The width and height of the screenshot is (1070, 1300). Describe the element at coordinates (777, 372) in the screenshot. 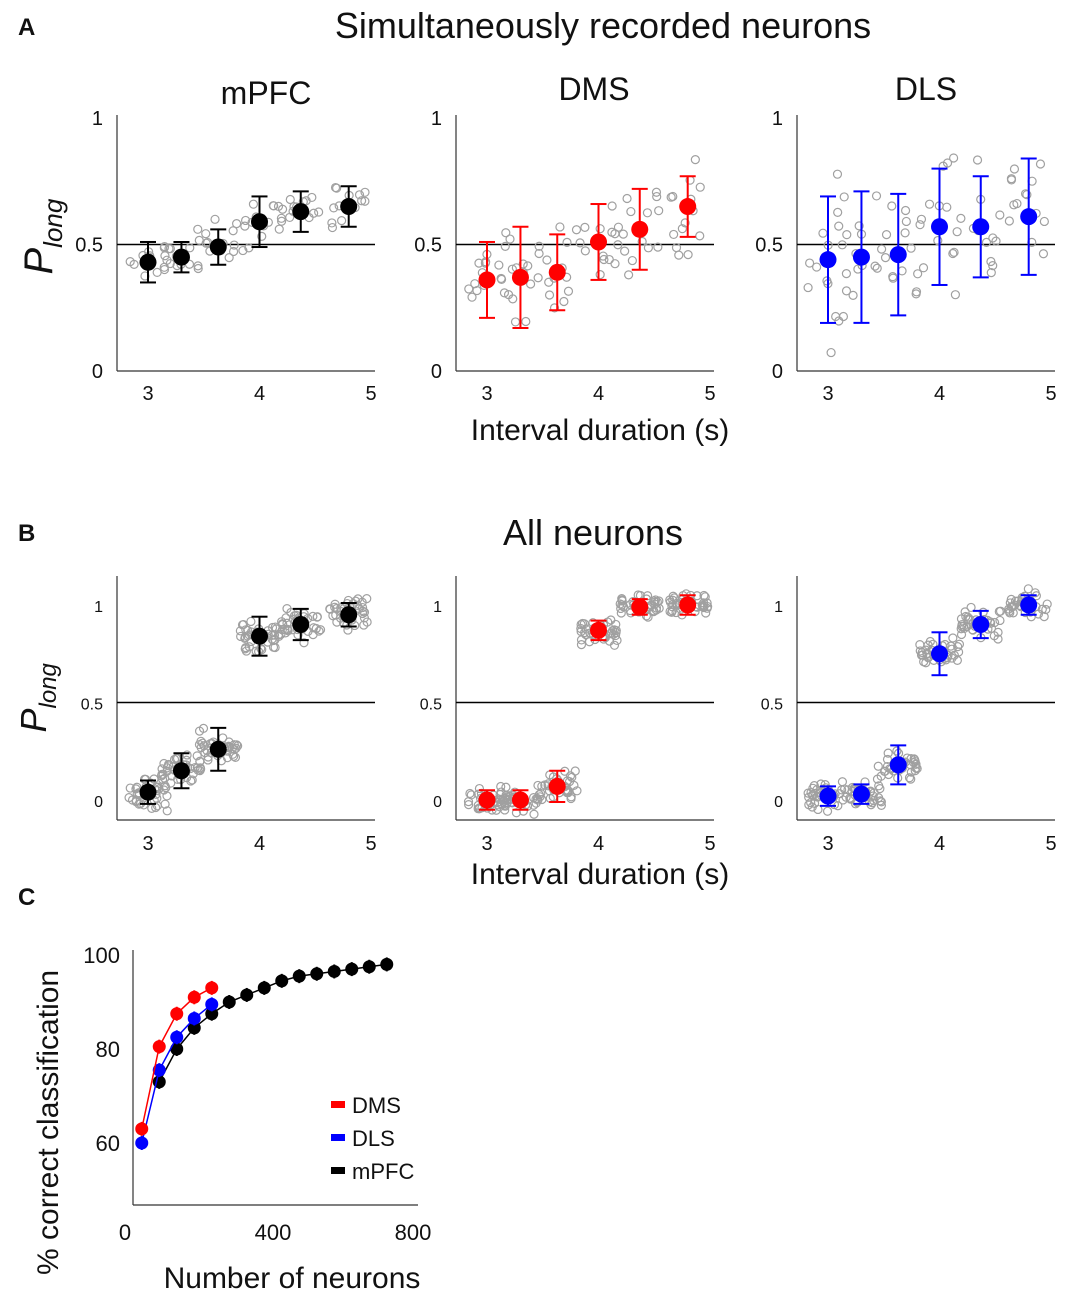

I see `panel-a-dls-ytick-label: 0` at that location.